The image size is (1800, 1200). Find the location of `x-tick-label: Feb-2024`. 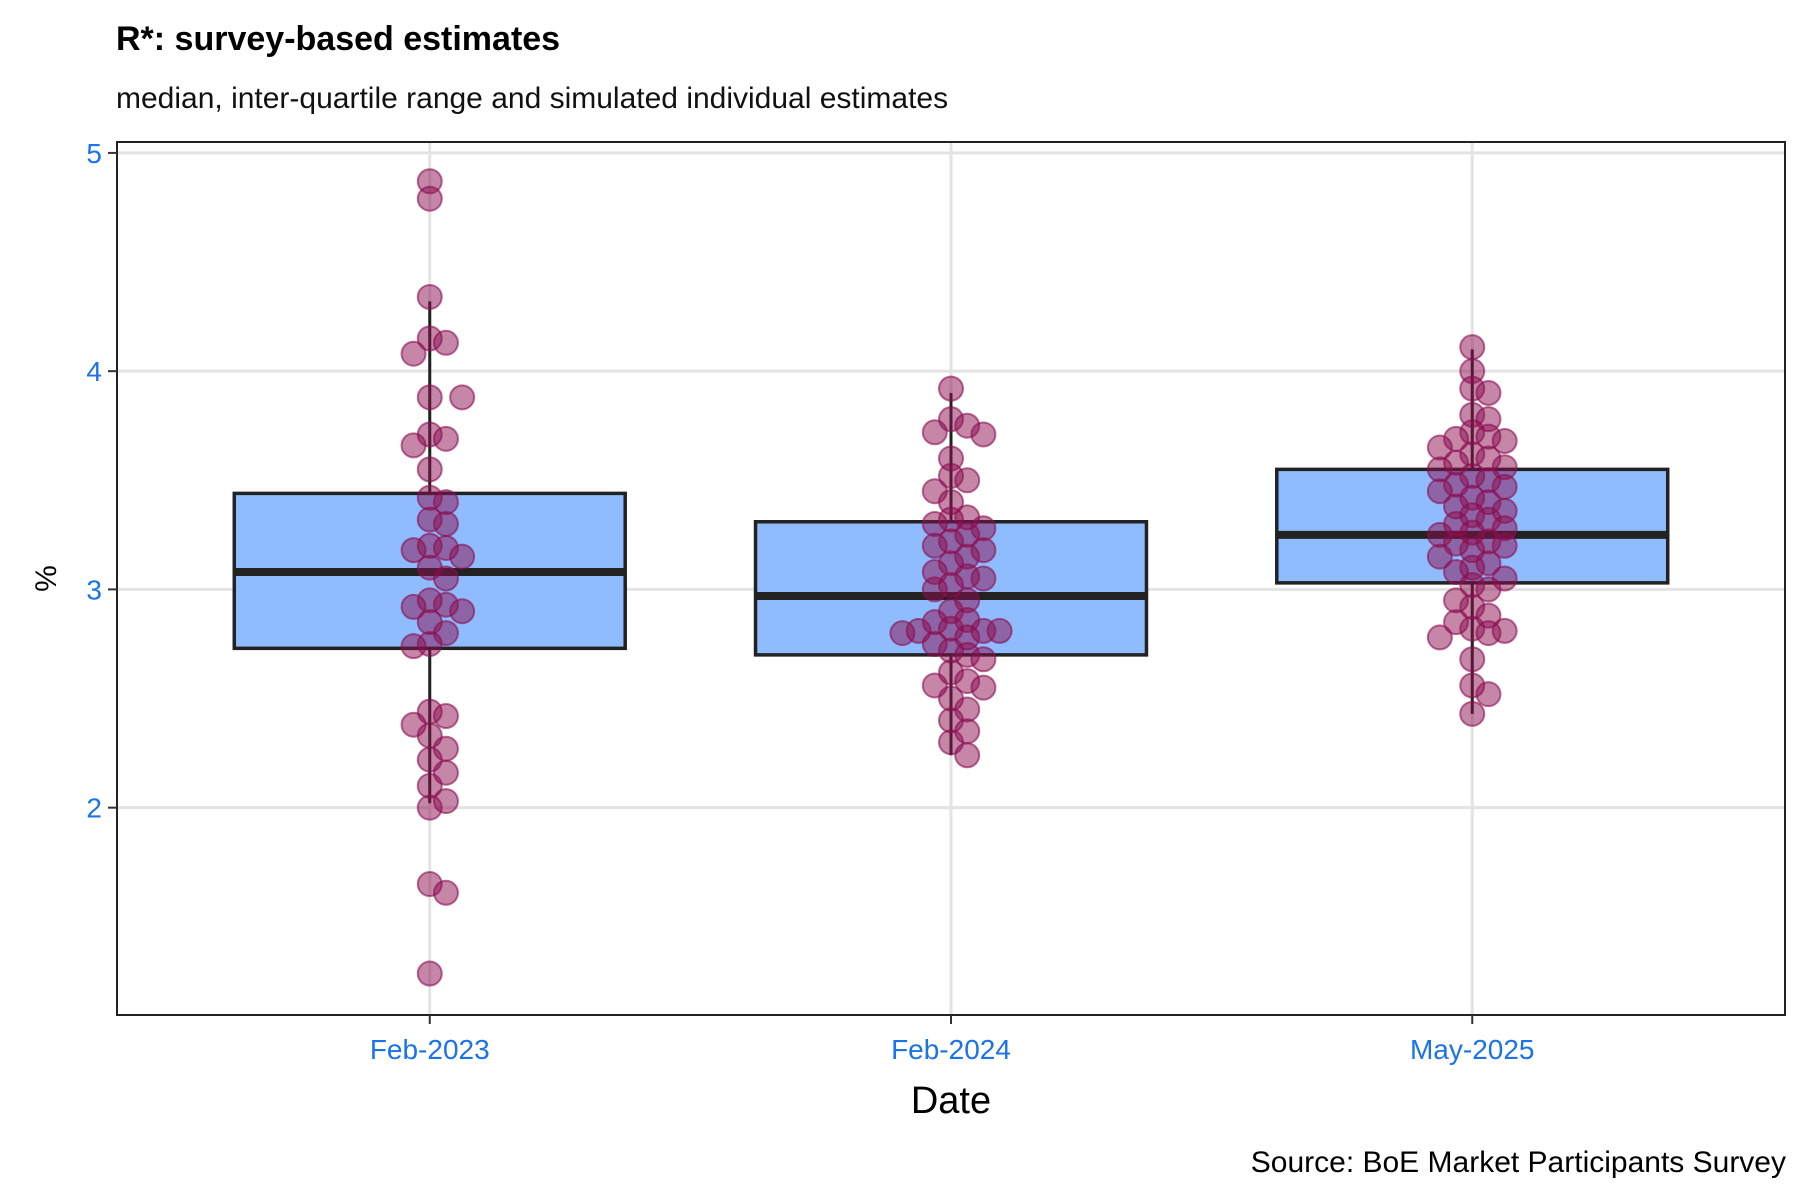

x-tick-label: Feb-2024 is located at coordinates (951, 1049).